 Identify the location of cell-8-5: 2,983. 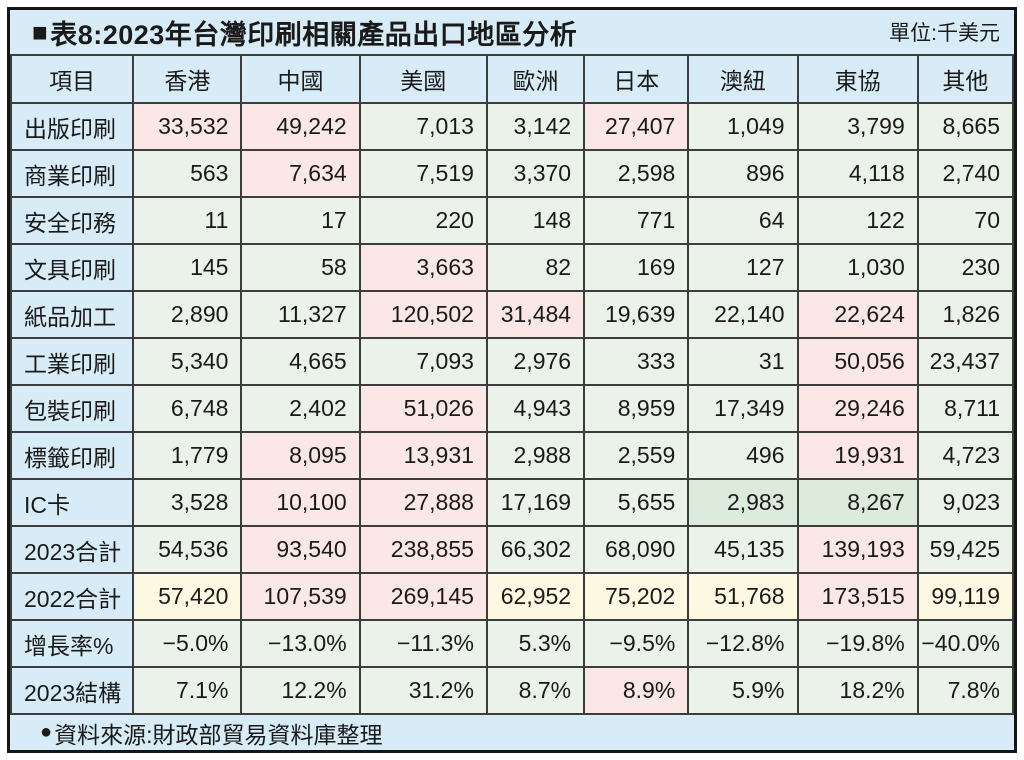
(743, 502).